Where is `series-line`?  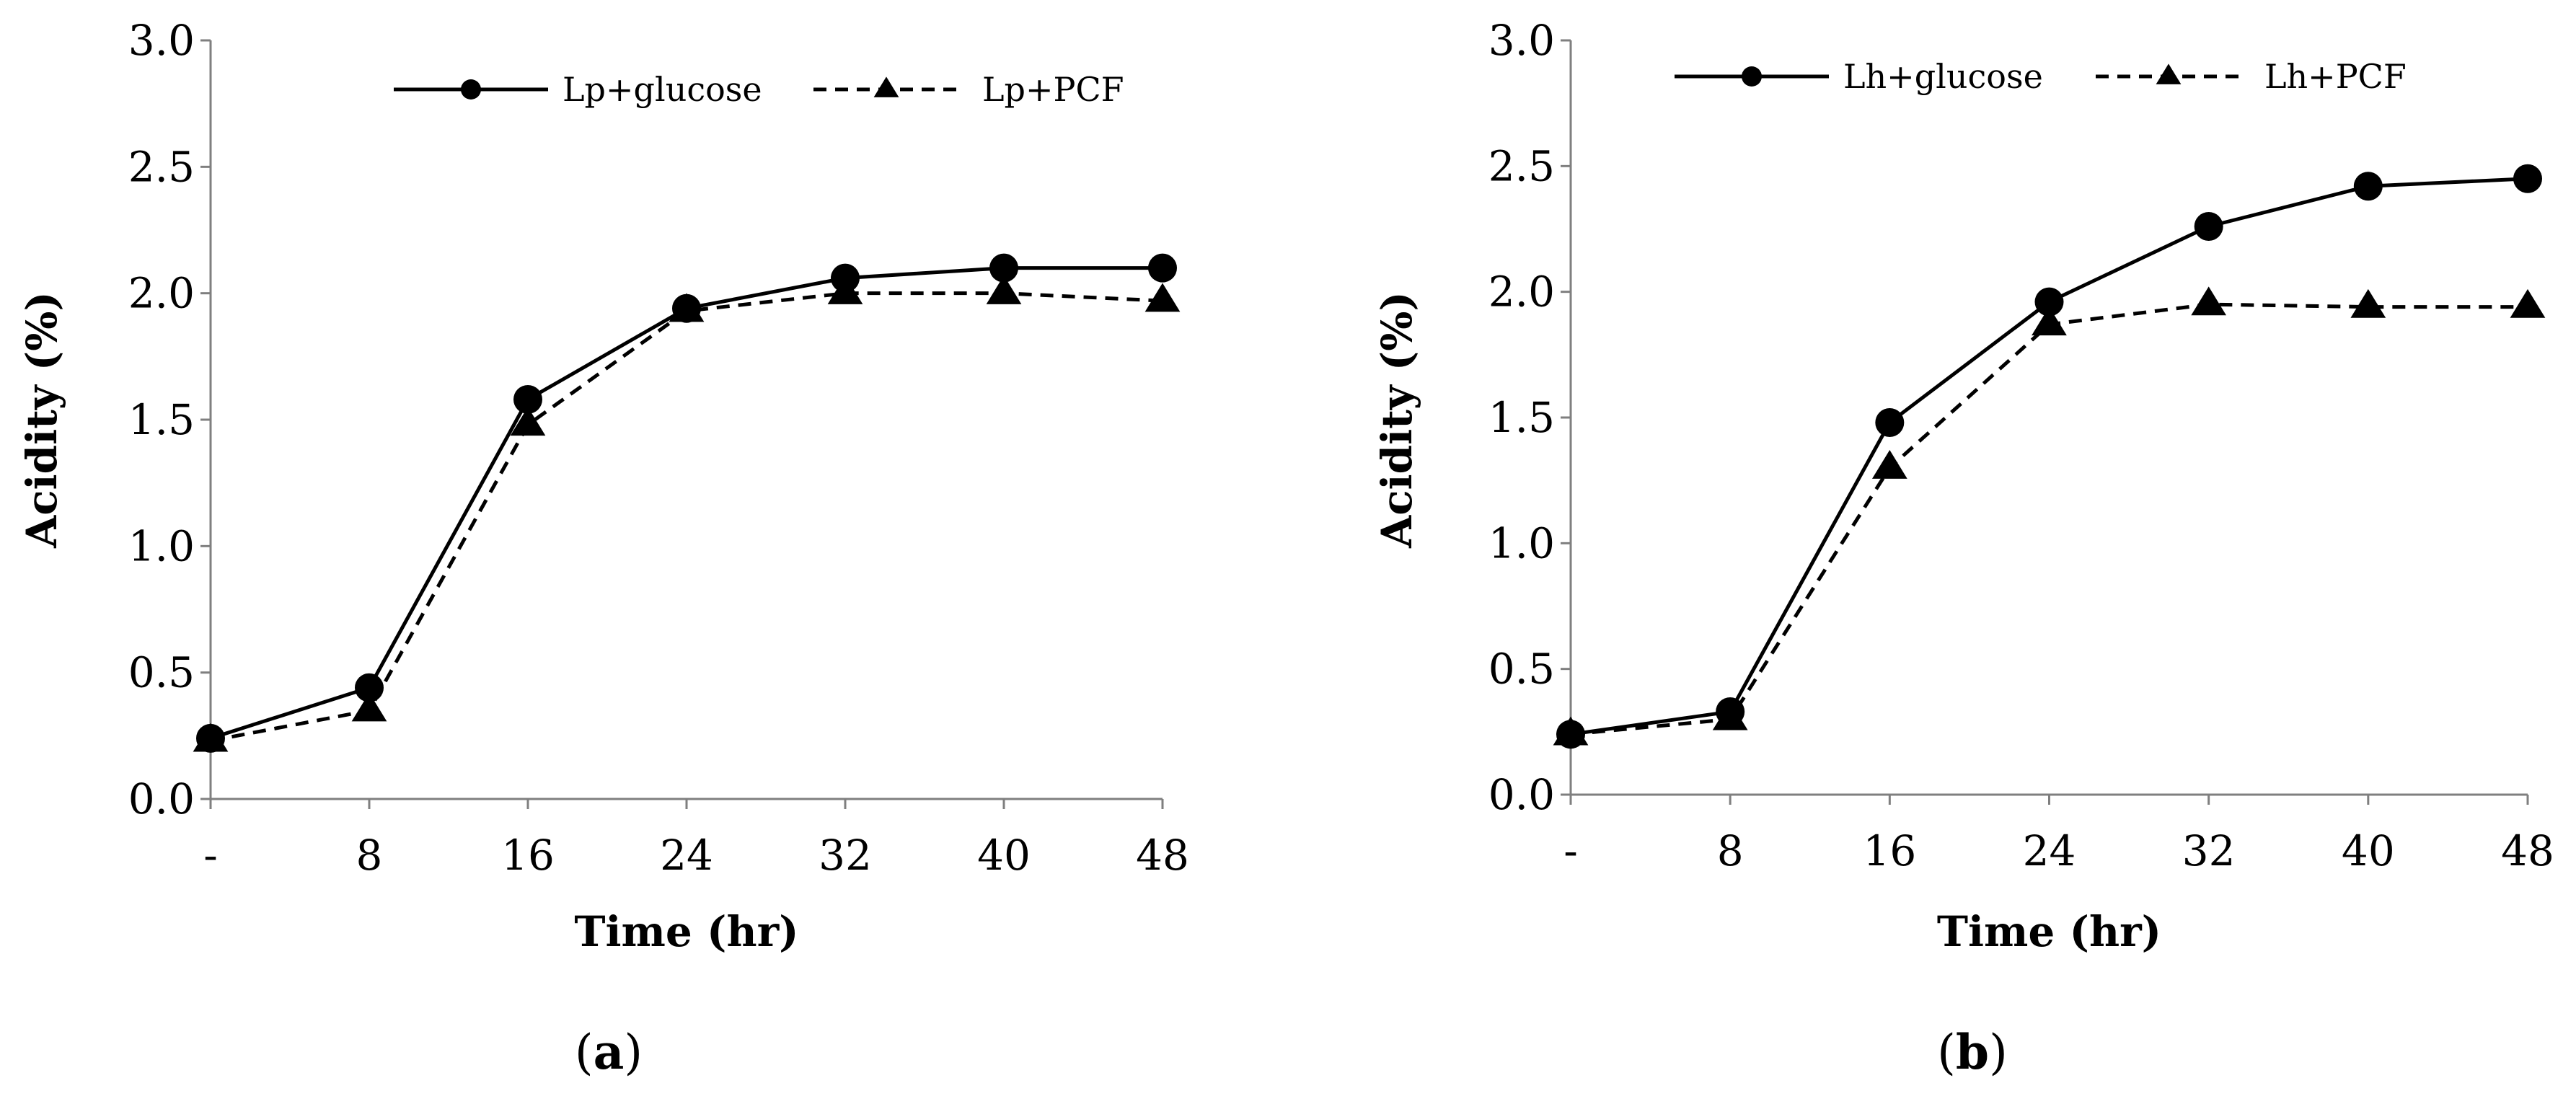
series-line is located at coordinates (2049, 519).